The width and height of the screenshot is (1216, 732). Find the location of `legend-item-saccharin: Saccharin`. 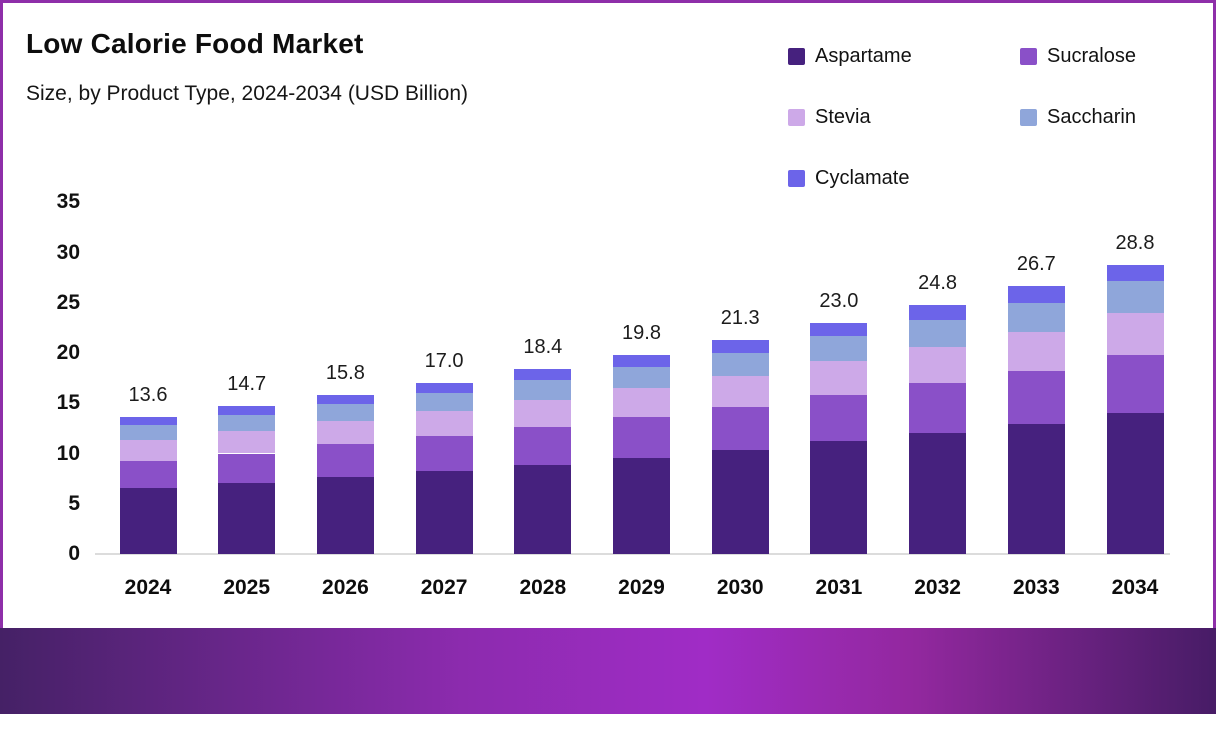

legend-item-saccharin: Saccharin is located at coordinates (1118, 117).